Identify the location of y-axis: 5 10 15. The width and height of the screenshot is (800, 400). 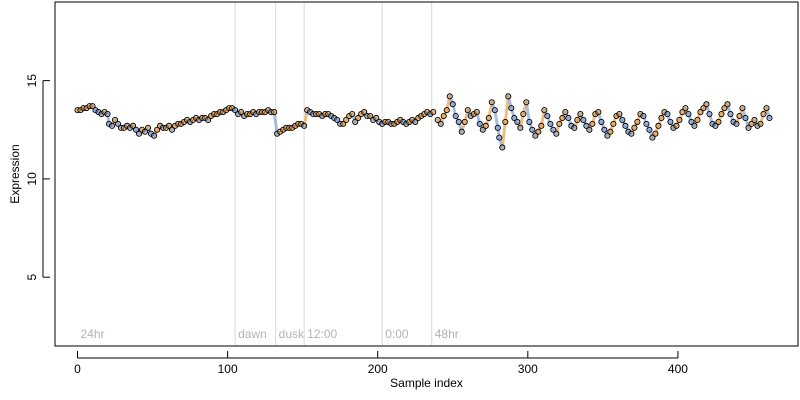
(37, 177).